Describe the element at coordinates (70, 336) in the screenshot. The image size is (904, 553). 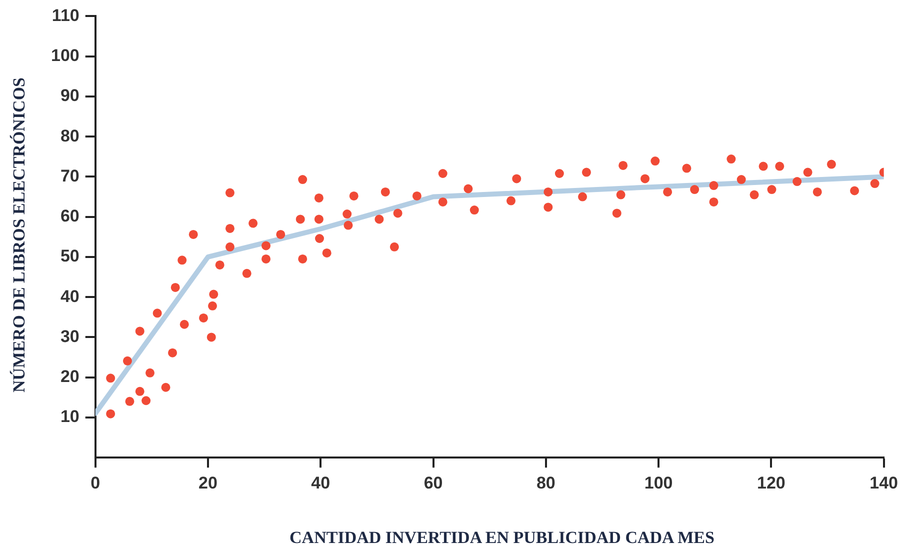
I see `y-tick-label: 30` at that location.